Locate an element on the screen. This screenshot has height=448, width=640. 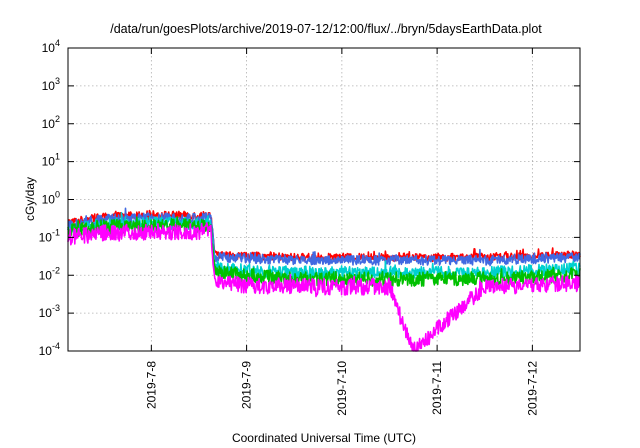
x-tick-label: 2019-7-9 is located at coordinates (247, 385).